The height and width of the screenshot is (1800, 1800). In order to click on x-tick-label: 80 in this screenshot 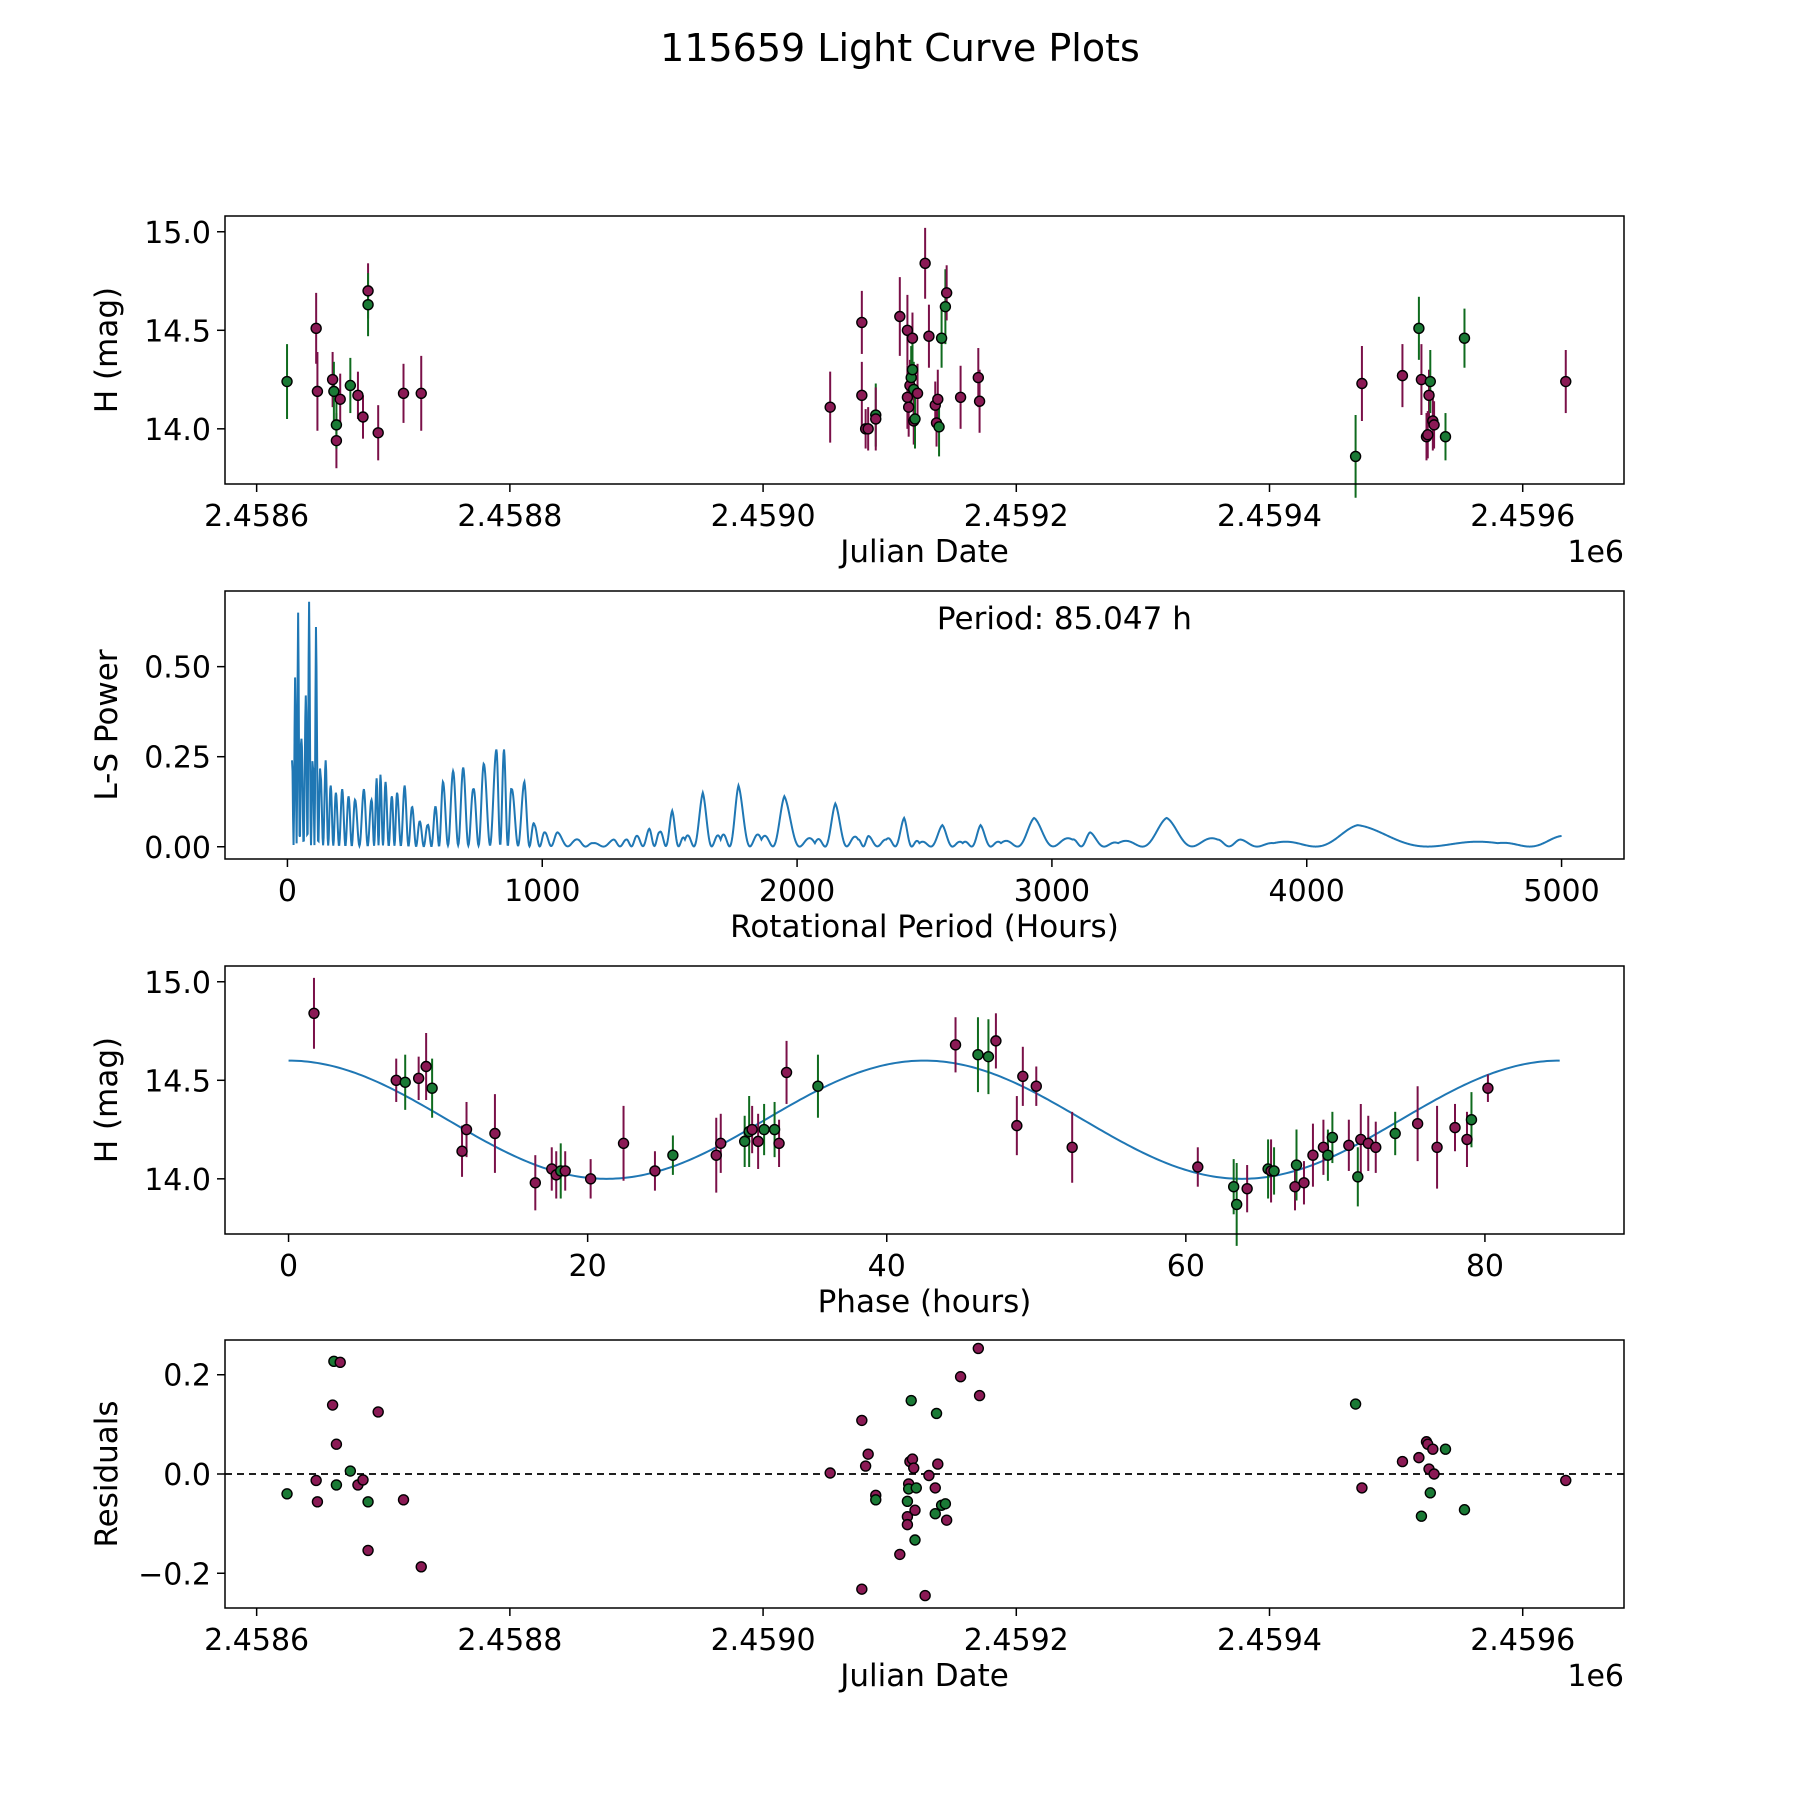, I will do `click(1485, 1266)`.